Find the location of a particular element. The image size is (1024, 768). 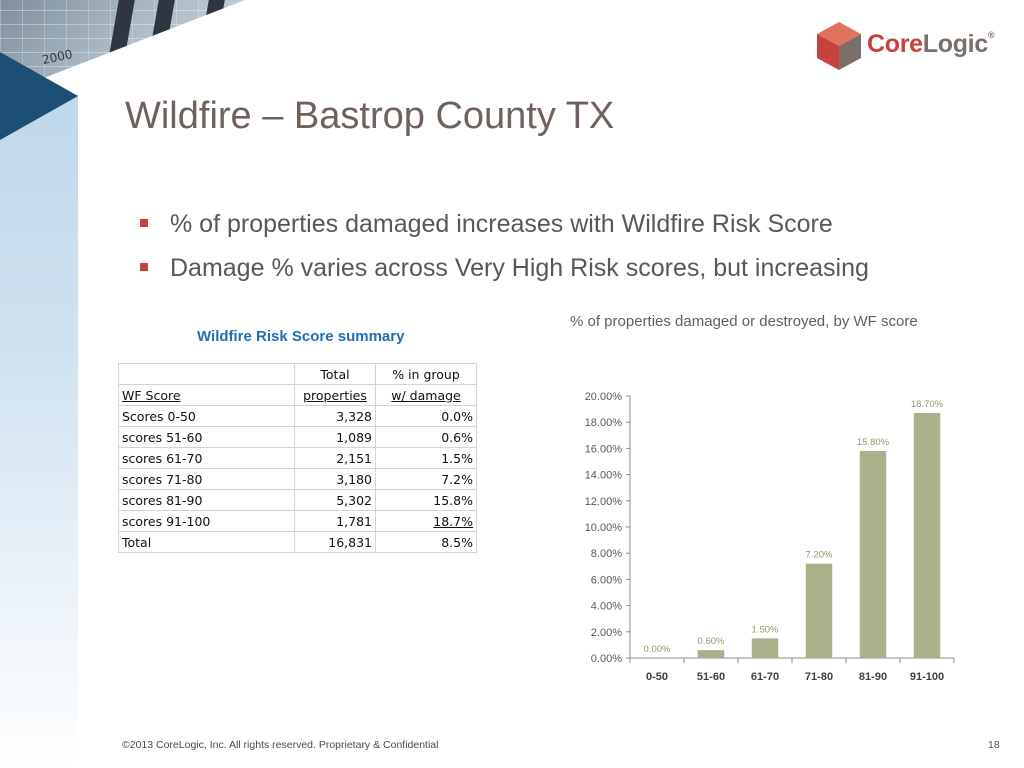

bar-data-label: 0.00% is located at coordinates (657, 649).